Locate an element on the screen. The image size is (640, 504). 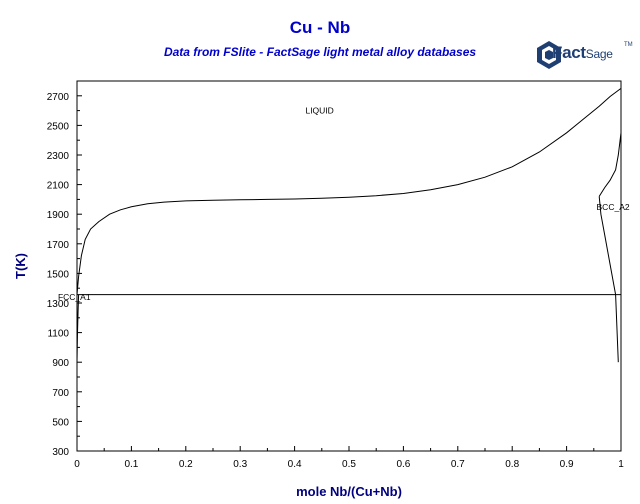
x-tick-label: 0.5 is located at coordinates (349, 464).